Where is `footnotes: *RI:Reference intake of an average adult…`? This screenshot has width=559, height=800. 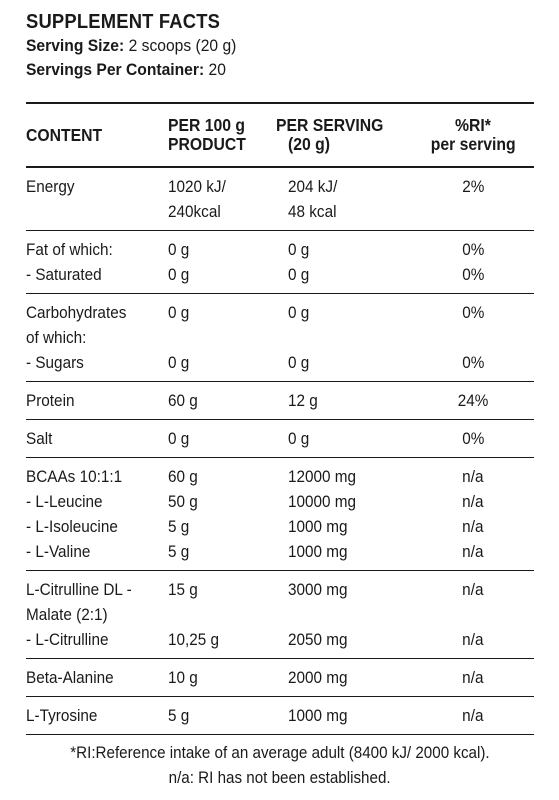
footnotes: *RI:Reference intake of an average adult… is located at coordinates (280, 766).